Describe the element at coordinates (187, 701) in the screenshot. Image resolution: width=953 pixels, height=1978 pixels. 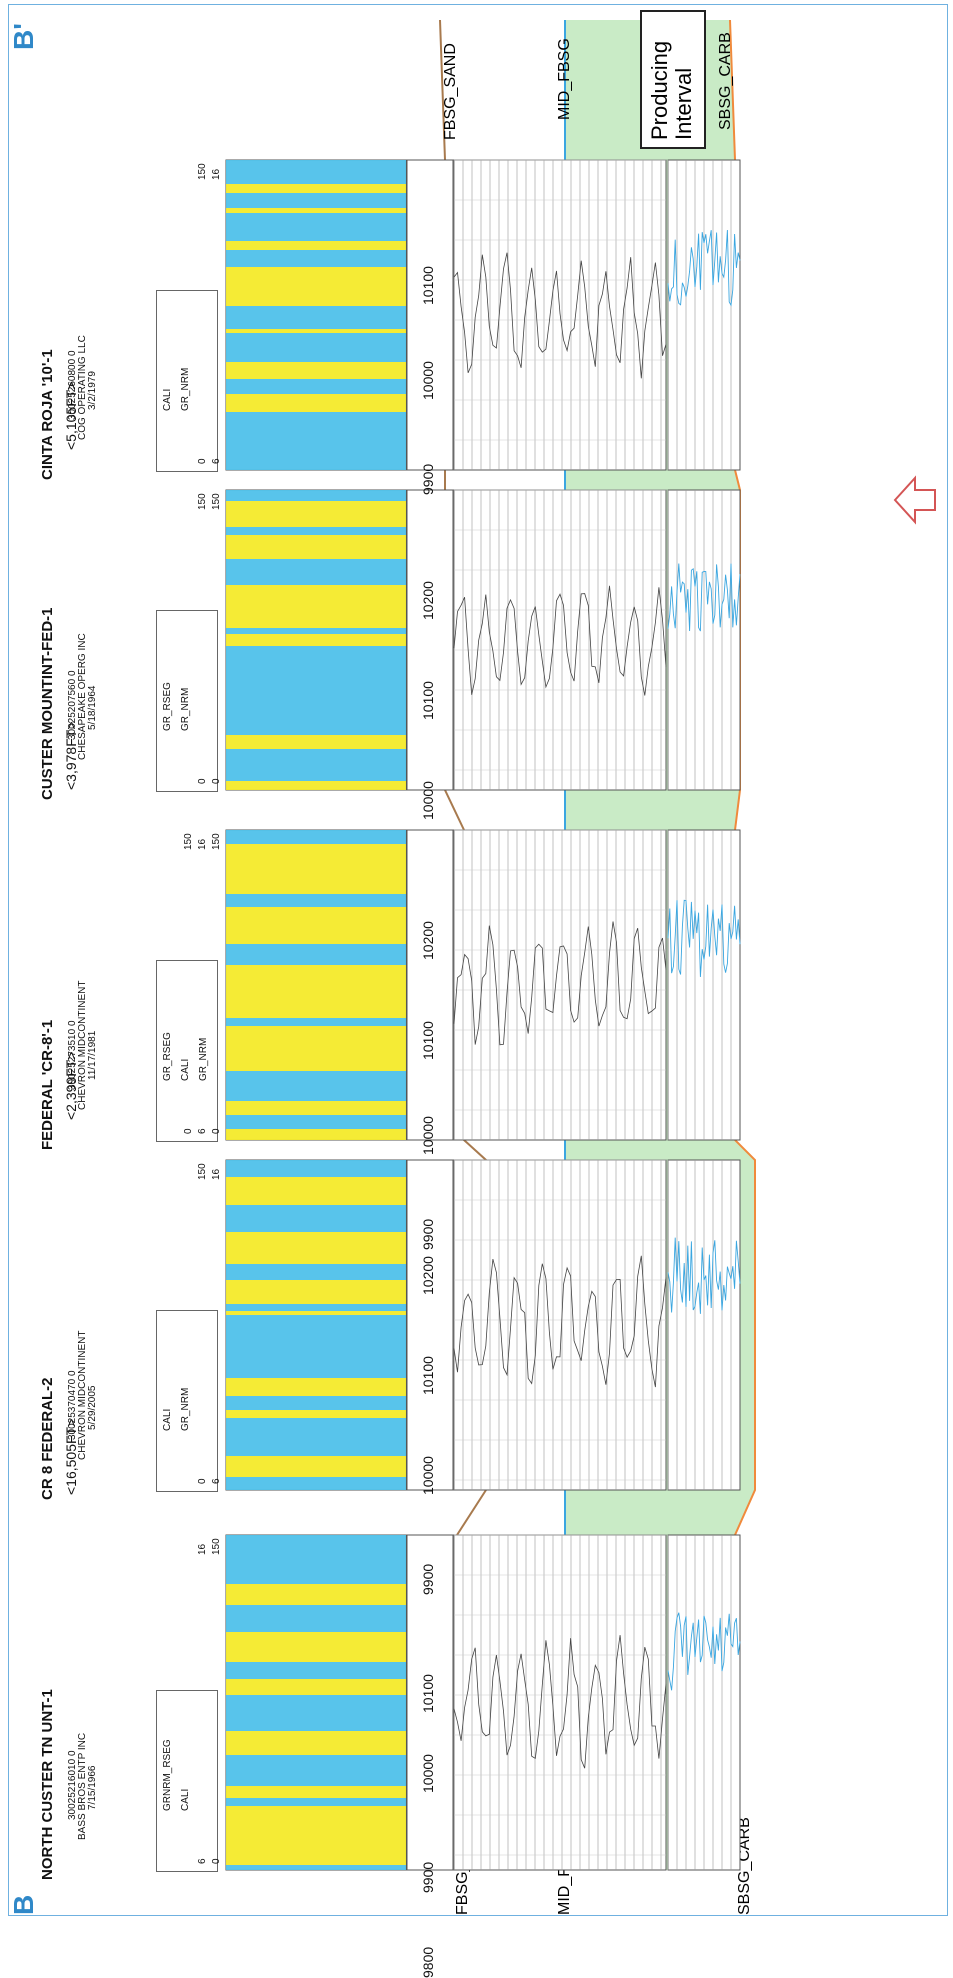
I see `track1-header: GR_RSEG GR_NRM` at that location.